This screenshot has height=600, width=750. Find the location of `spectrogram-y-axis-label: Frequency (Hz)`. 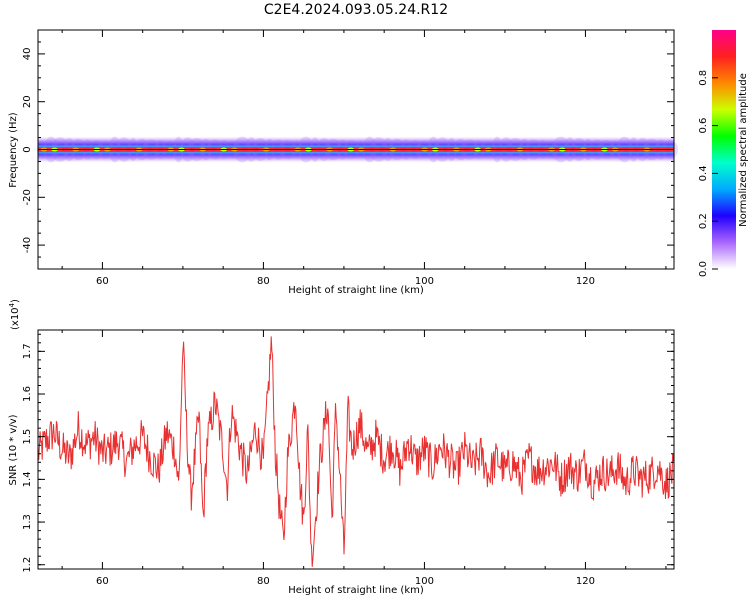

spectrogram-y-axis-label: Frequency (Hz) is located at coordinates (13, 150).